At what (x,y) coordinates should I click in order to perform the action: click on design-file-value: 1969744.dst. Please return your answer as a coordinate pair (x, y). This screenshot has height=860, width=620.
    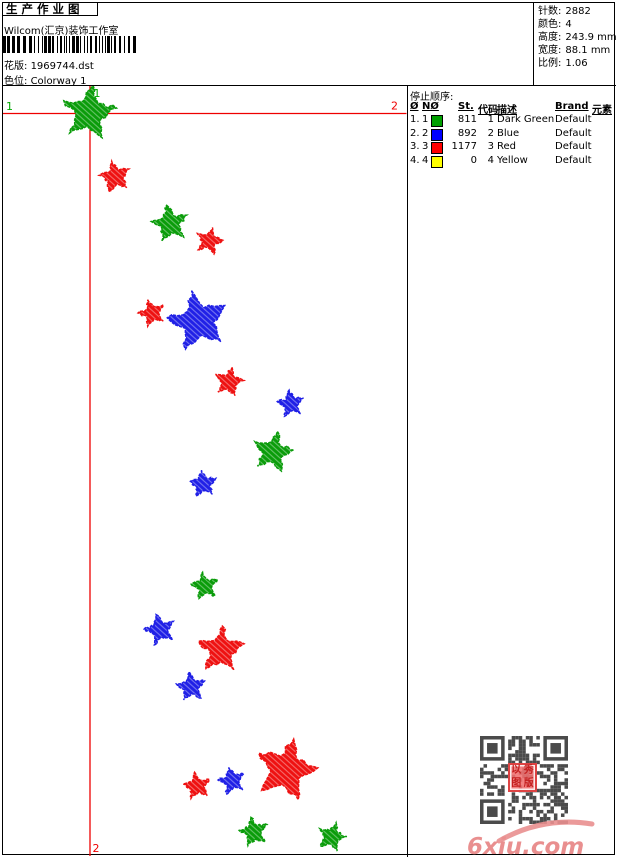
    Looking at the image, I should click on (62, 66).